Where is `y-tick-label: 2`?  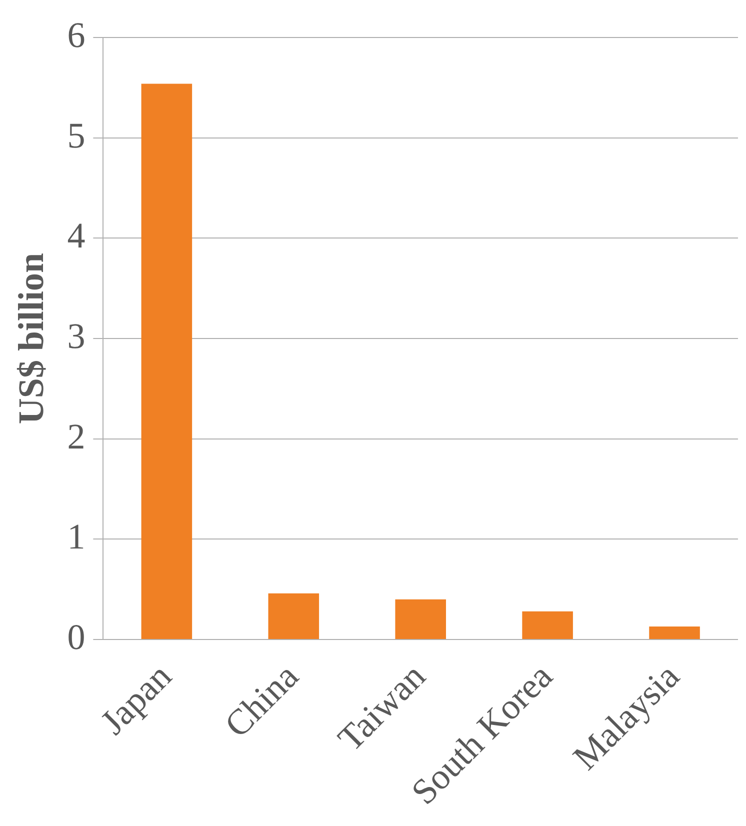
y-tick-label: 2 is located at coordinates (76, 436).